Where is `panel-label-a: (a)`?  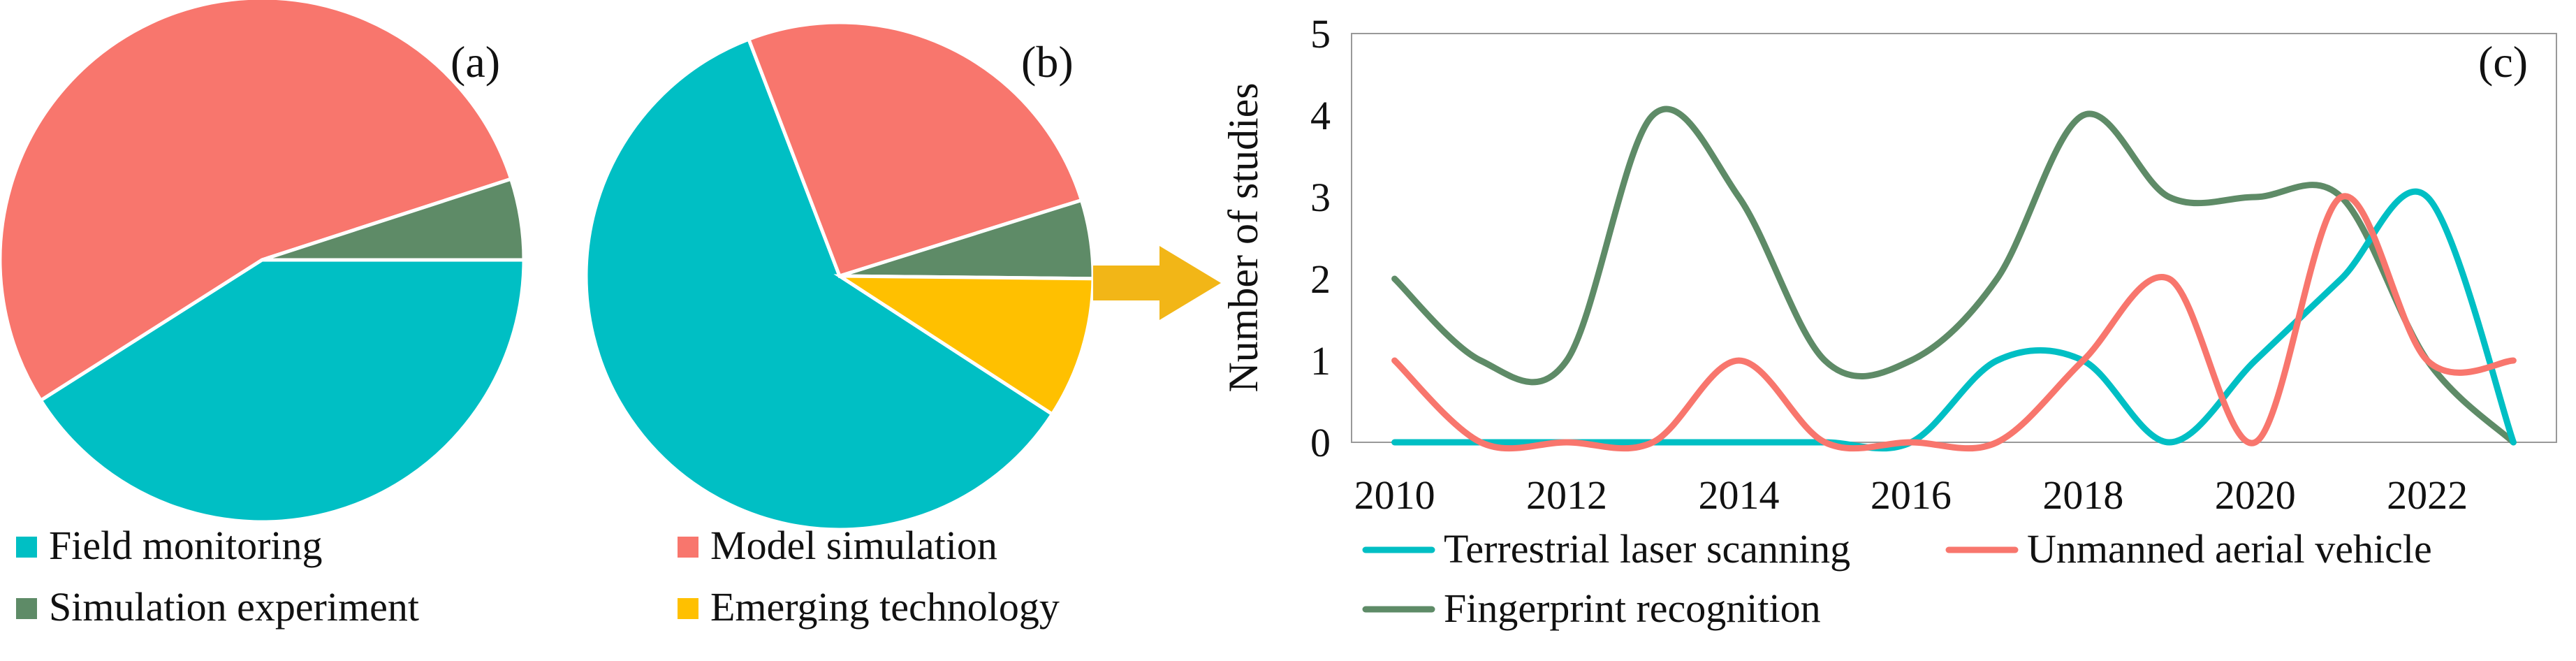 panel-label-a: (a) is located at coordinates (476, 62).